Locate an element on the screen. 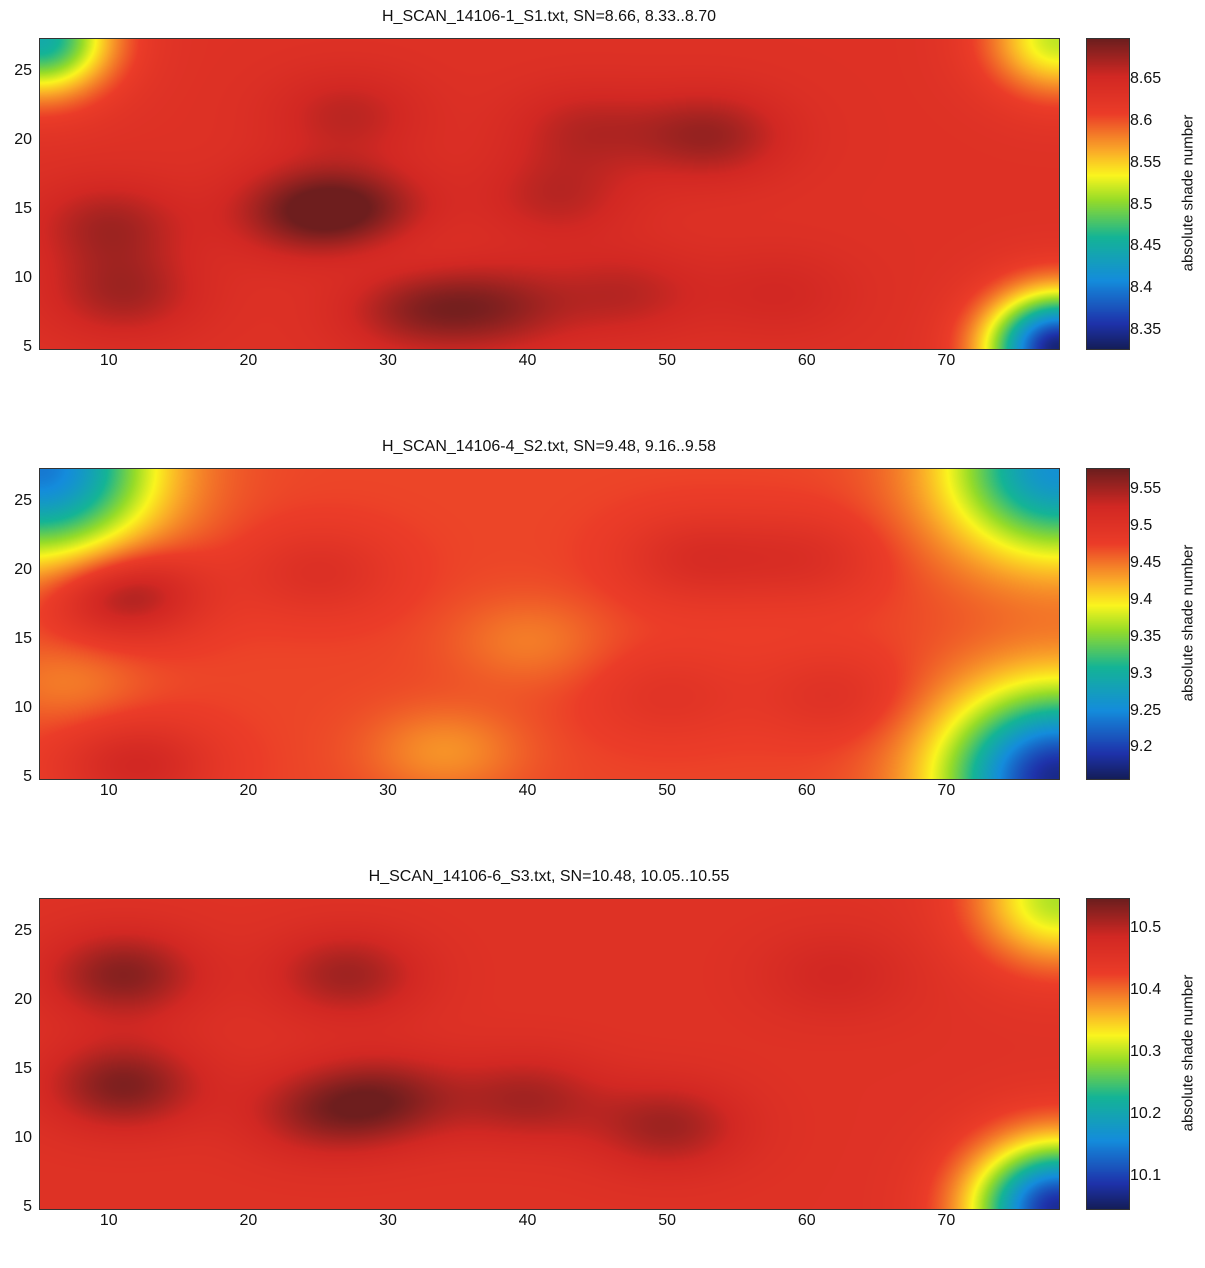  colorbar-tick-label: 10.2 is located at coordinates (1146, 1113).